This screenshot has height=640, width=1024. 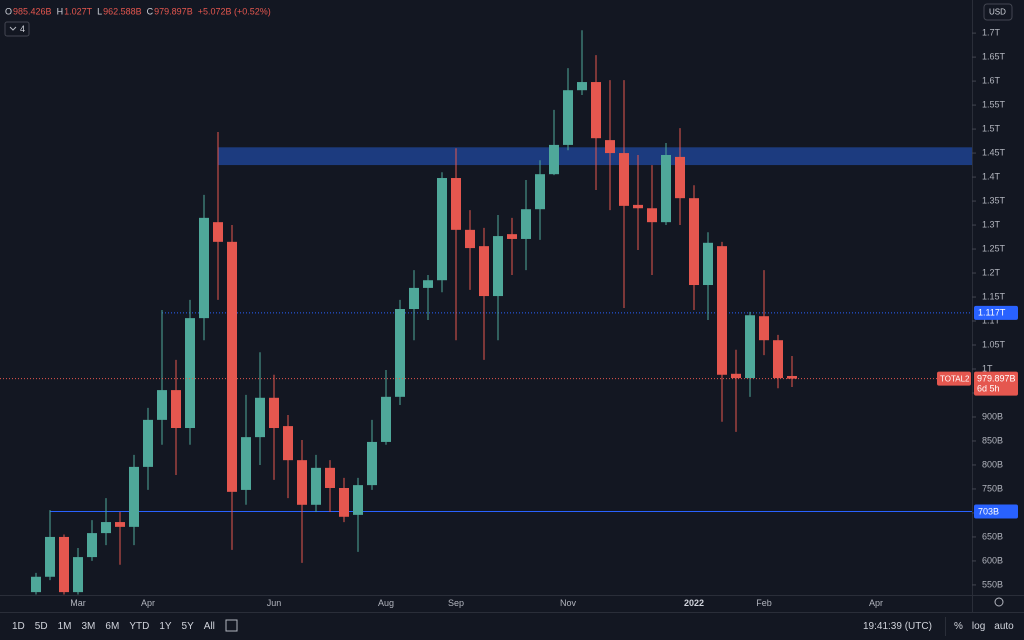 What do you see at coordinates (994, 296) in the screenshot?
I see `y-tick-label: 1.15T` at bounding box center [994, 296].